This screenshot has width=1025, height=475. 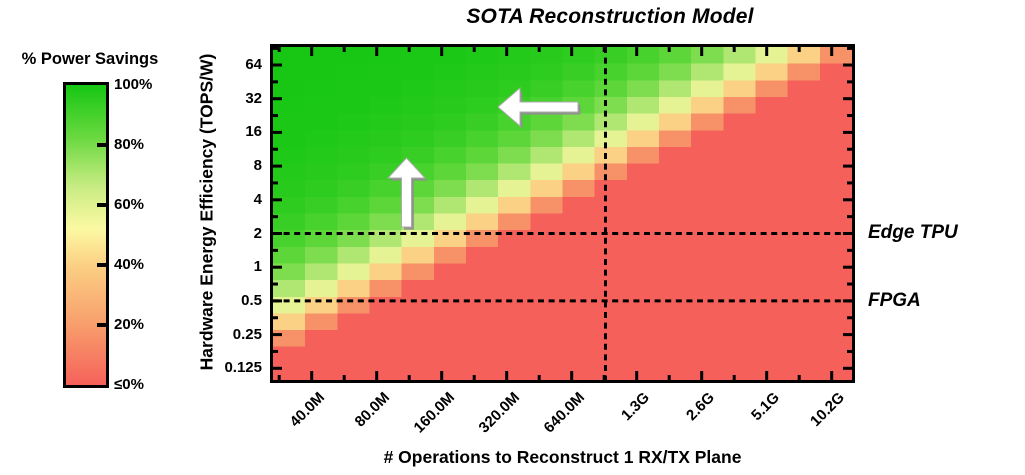 I want to click on y-tick-label: 16, so click(x=253, y=132).